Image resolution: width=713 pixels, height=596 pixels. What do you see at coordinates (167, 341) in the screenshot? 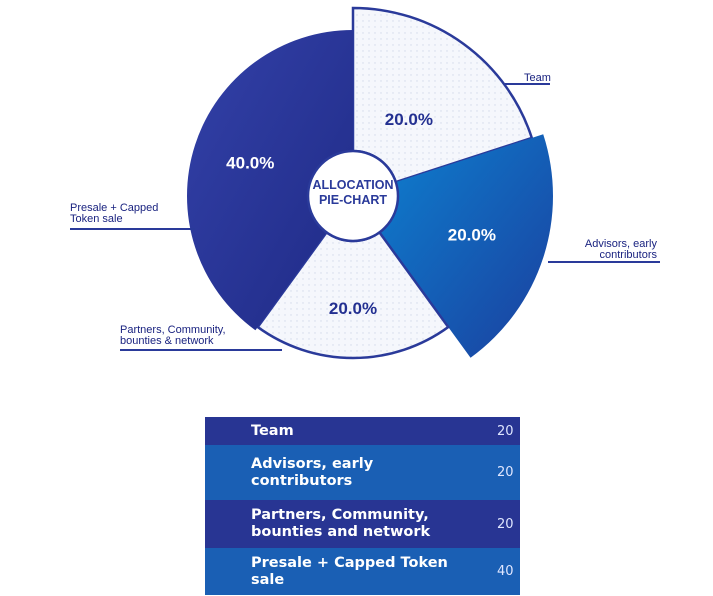
I see `pie-slice-3-legend-label: bounties & network` at bounding box center [167, 341].